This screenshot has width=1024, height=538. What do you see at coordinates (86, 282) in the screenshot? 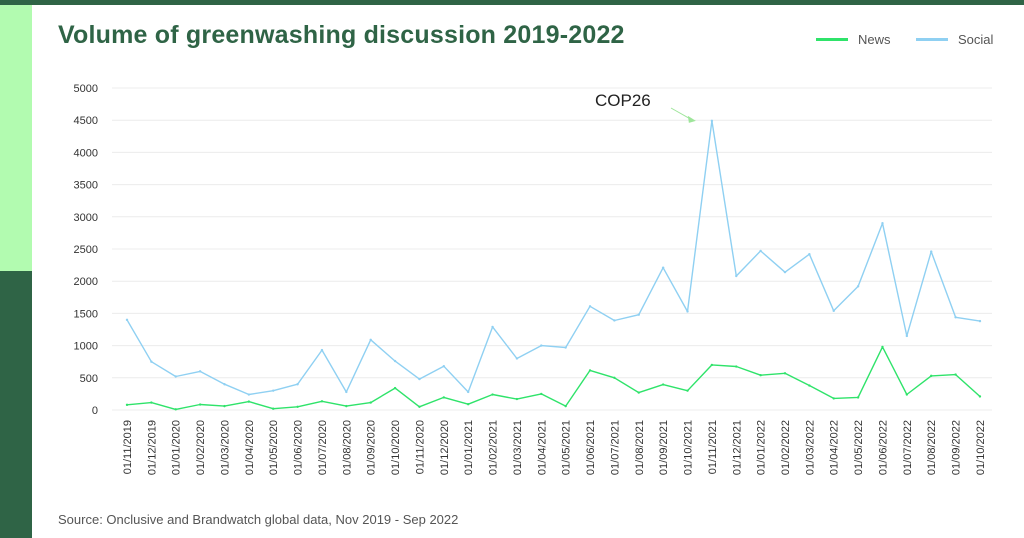
I see `y-tick-label-2000: 2000` at bounding box center [86, 282].